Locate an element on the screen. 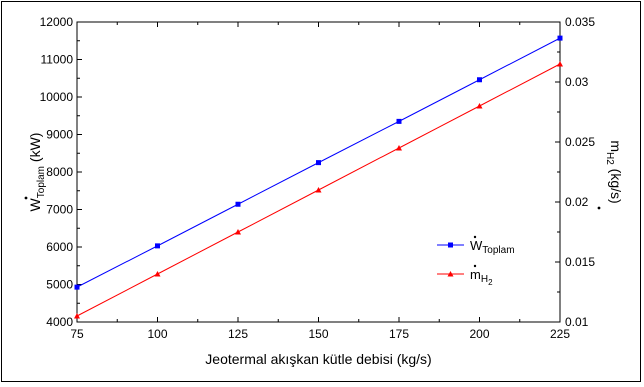 This screenshot has width=644, height=387. y-right-tick-label: 0.025 is located at coordinates (580, 142).